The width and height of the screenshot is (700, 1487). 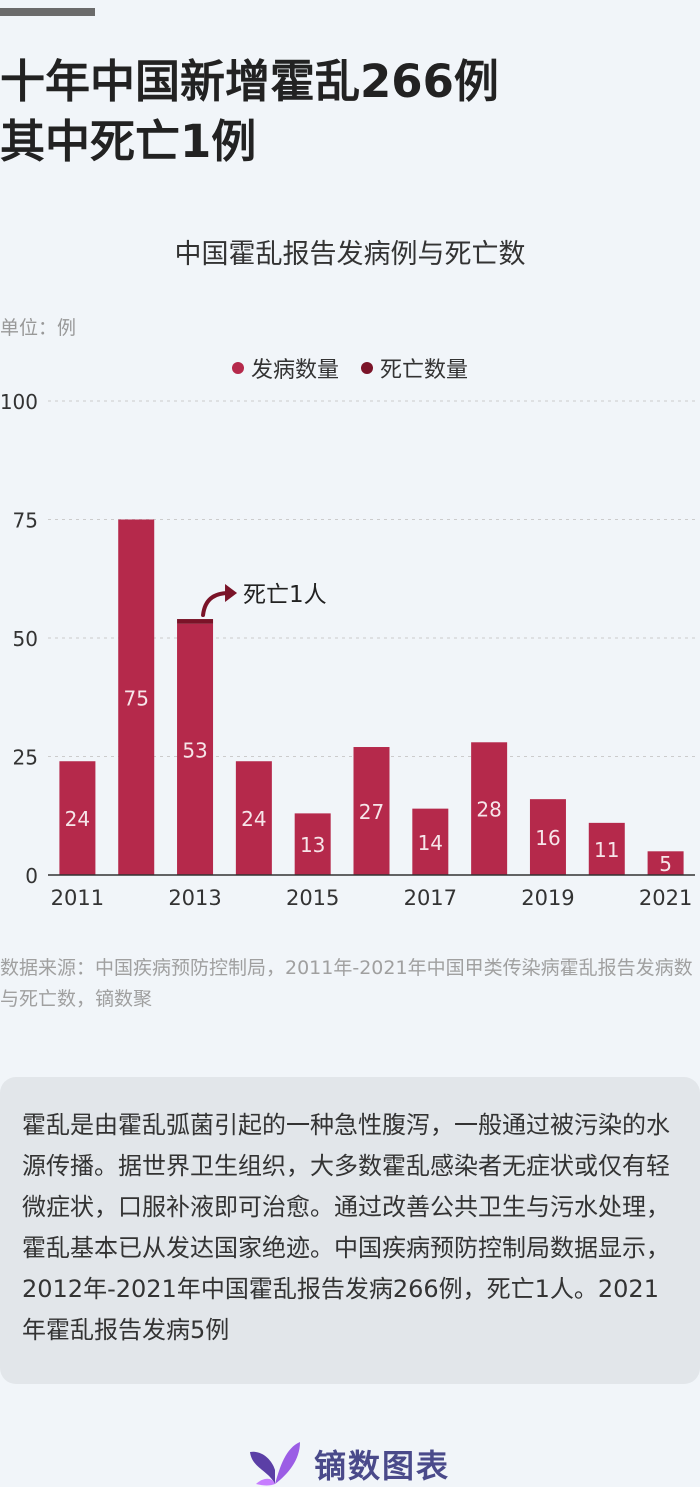 I want to click on bar-value-label: 28, so click(x=488, y=810).